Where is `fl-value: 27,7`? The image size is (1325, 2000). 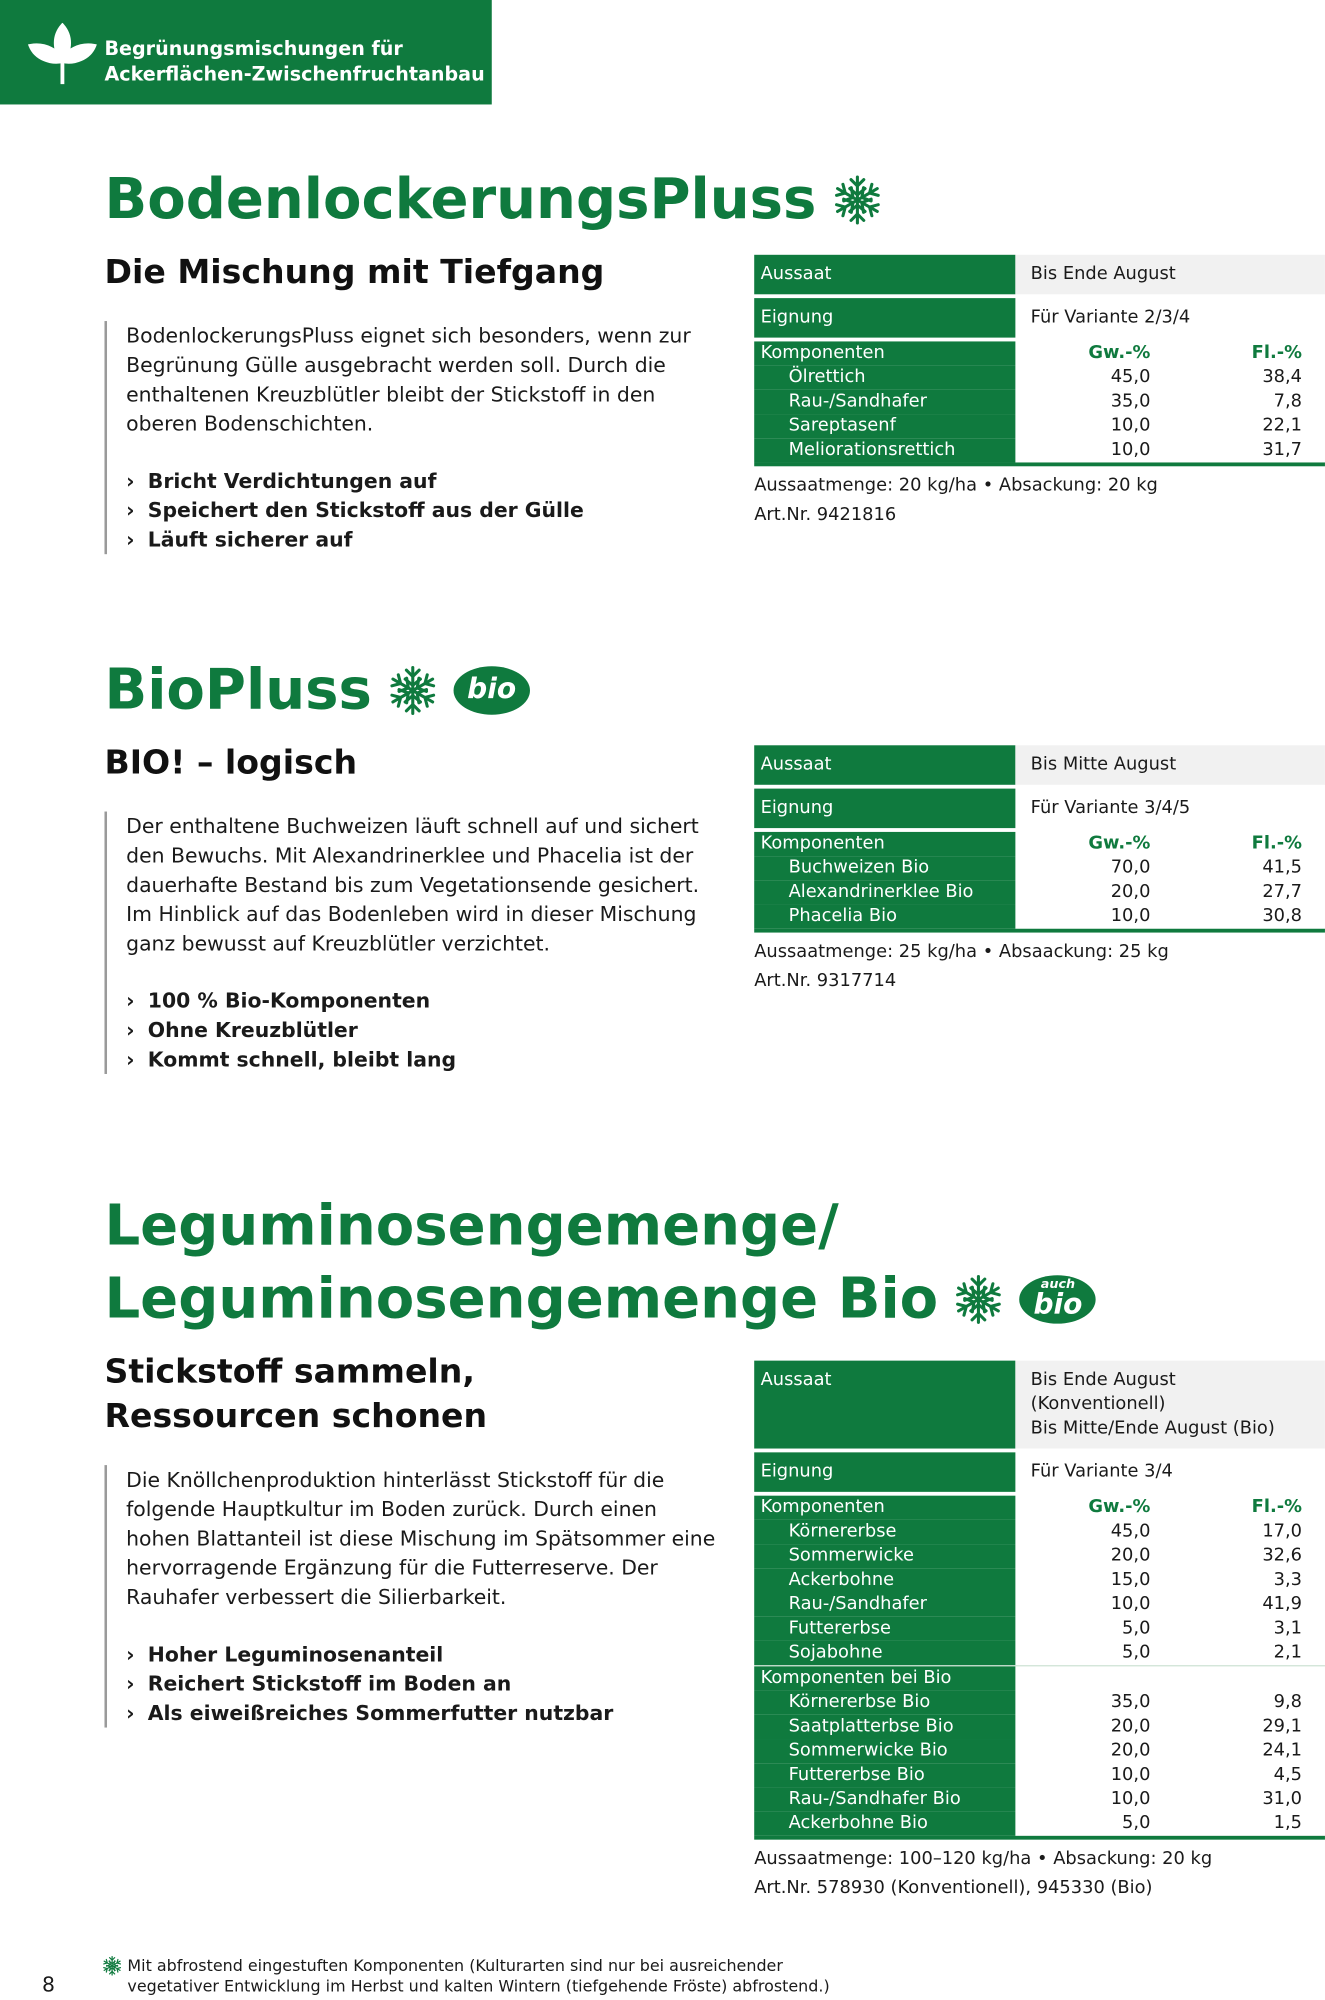 fl-value: 27,7 is located at coordinates (1282, 891).